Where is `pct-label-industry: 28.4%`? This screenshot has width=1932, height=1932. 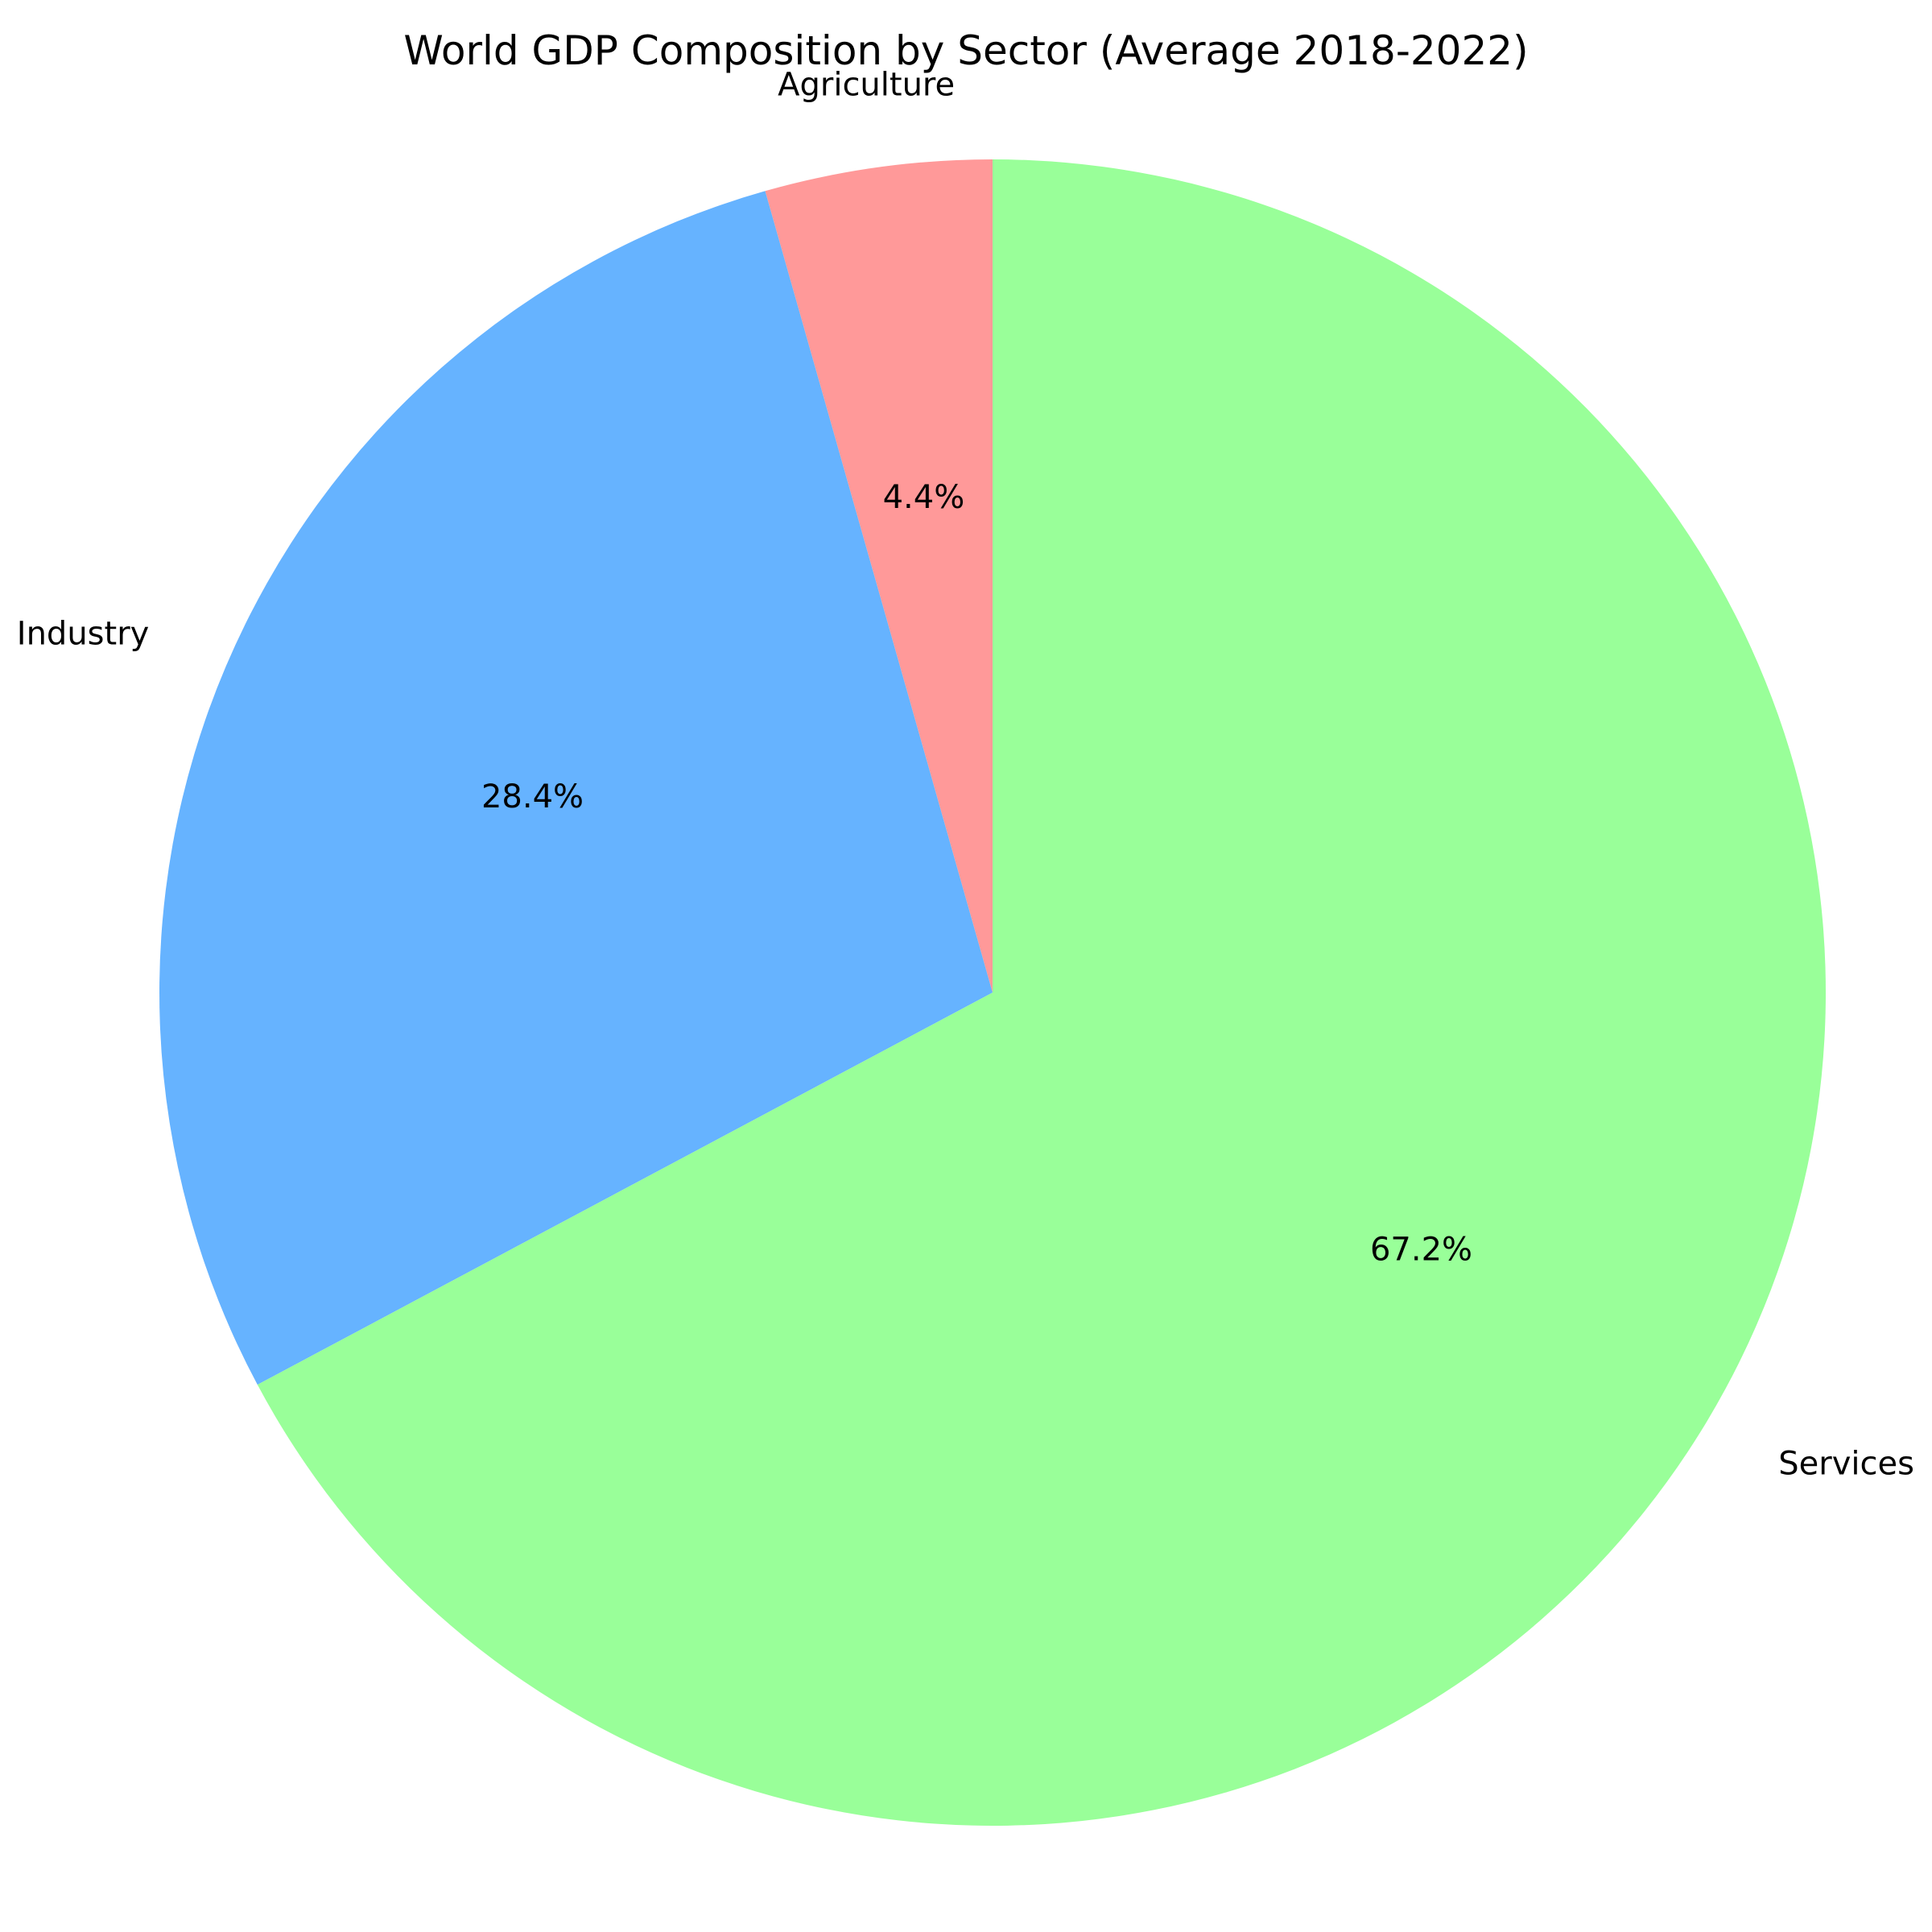
pct-label-industry: 28.4% is located at coordinates (532, 796).